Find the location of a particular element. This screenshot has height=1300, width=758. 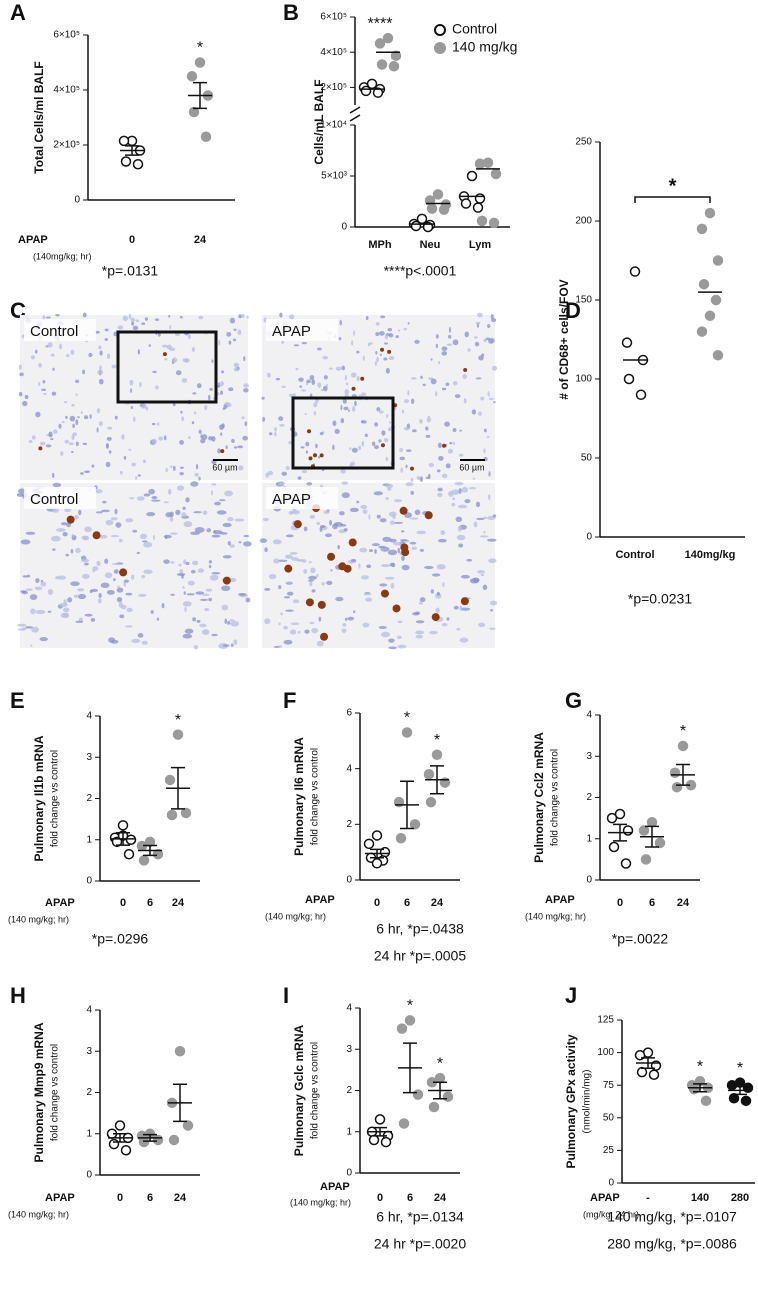

y-tick-label: 6×10⁵ is located at coordinates (333, 17).